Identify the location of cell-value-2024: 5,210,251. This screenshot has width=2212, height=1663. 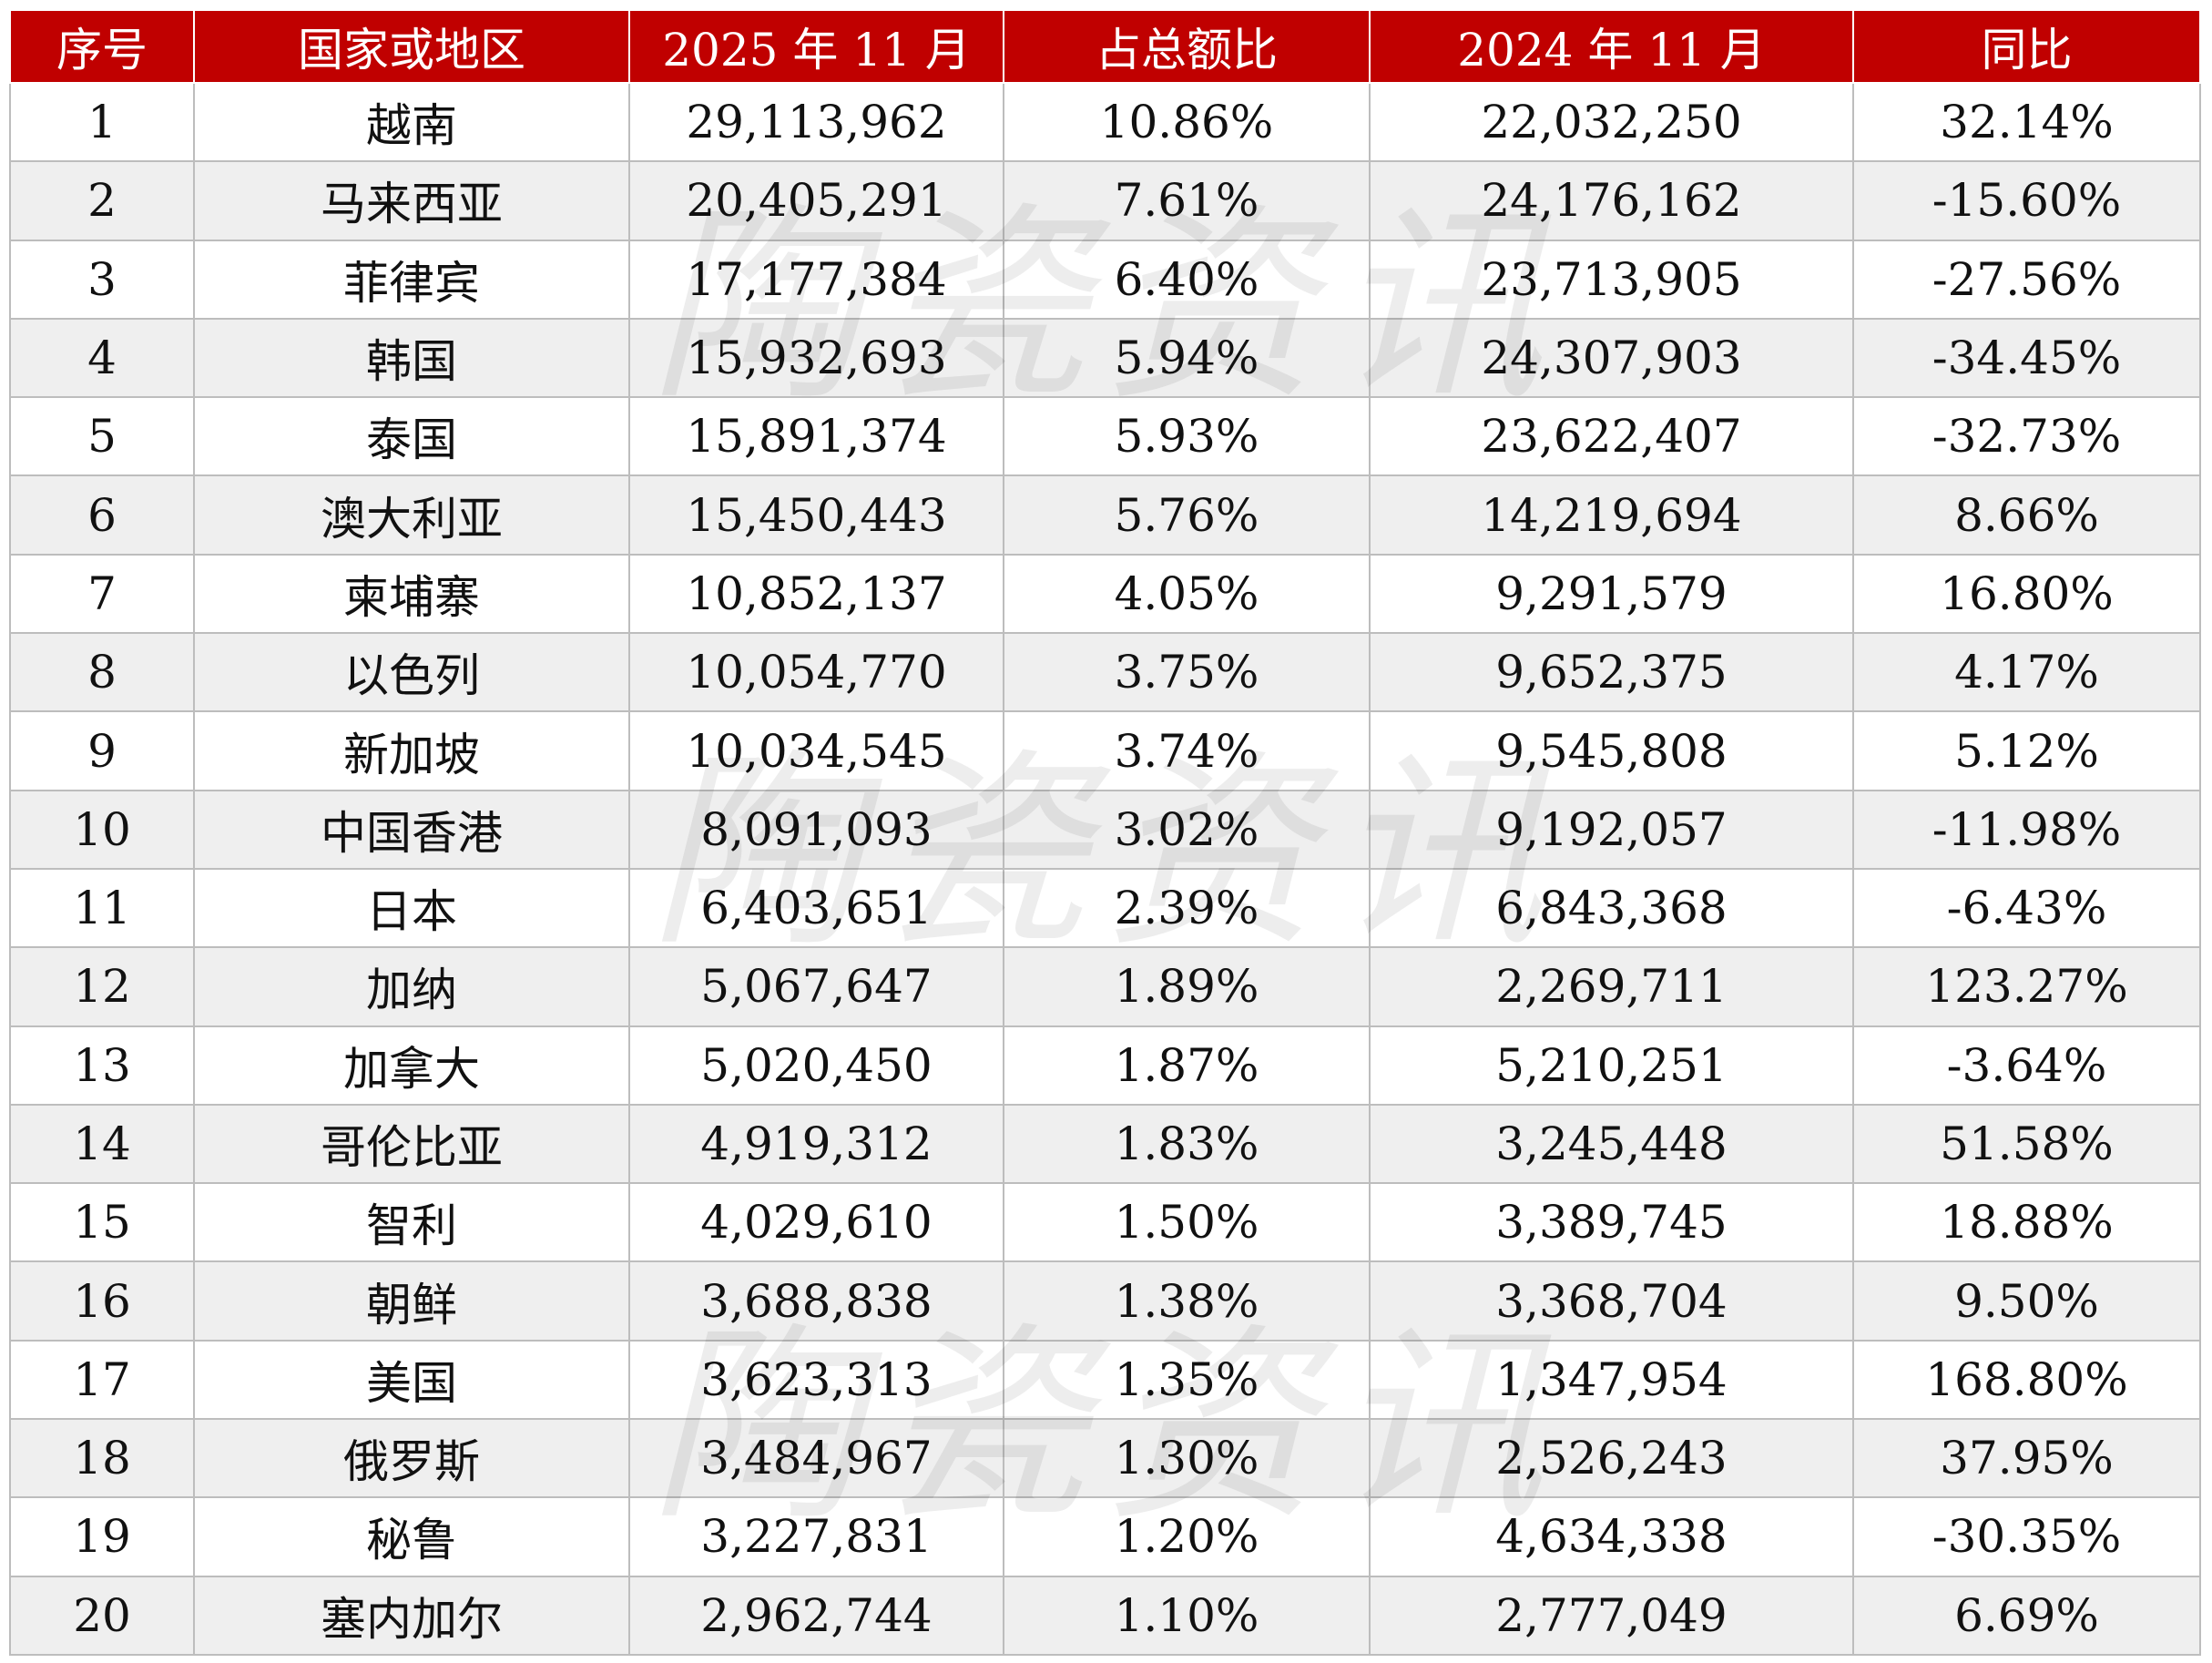
(1611, 1065).